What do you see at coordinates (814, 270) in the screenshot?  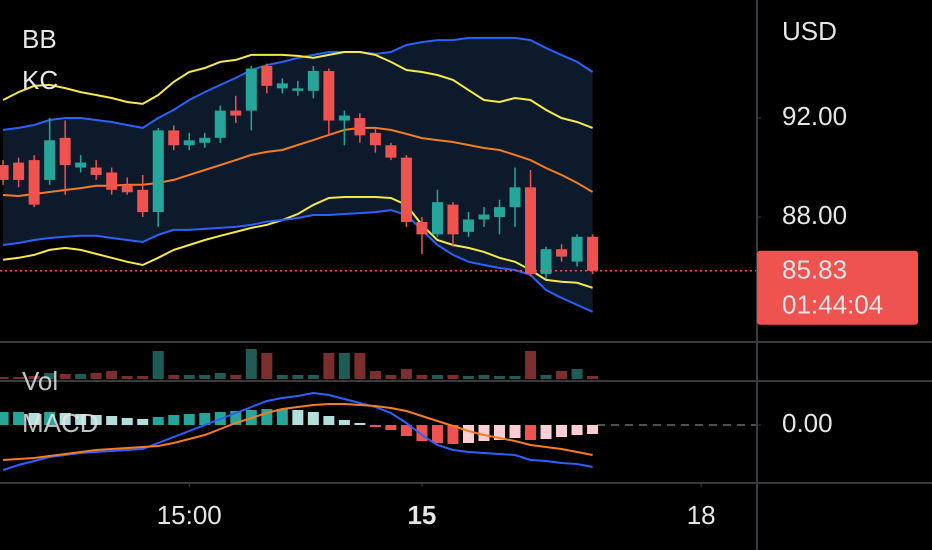 I see `last-price-label: 85.83` at bounding box center [814, 270].